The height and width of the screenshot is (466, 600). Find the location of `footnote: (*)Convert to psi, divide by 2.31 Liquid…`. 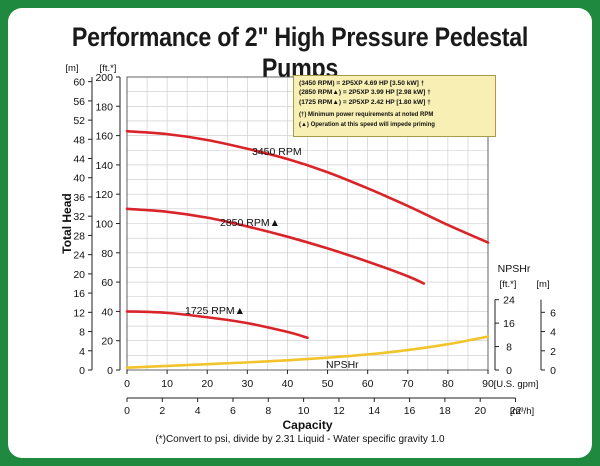

footnote: (*)Convert to psi, divide by 2.31 Liquid… is located at coordinates (300, 439).